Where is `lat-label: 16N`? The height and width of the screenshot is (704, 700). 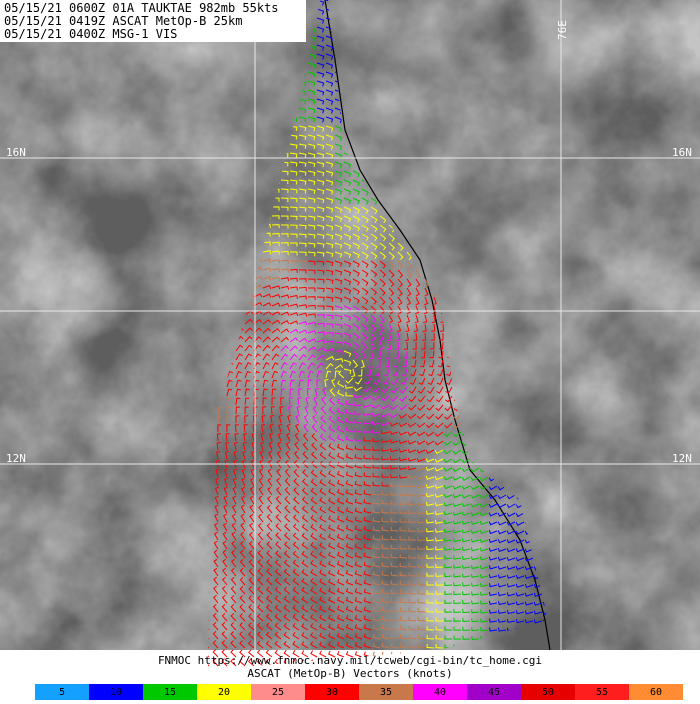
lat-label: 16N is located at coordinates (682, 152).